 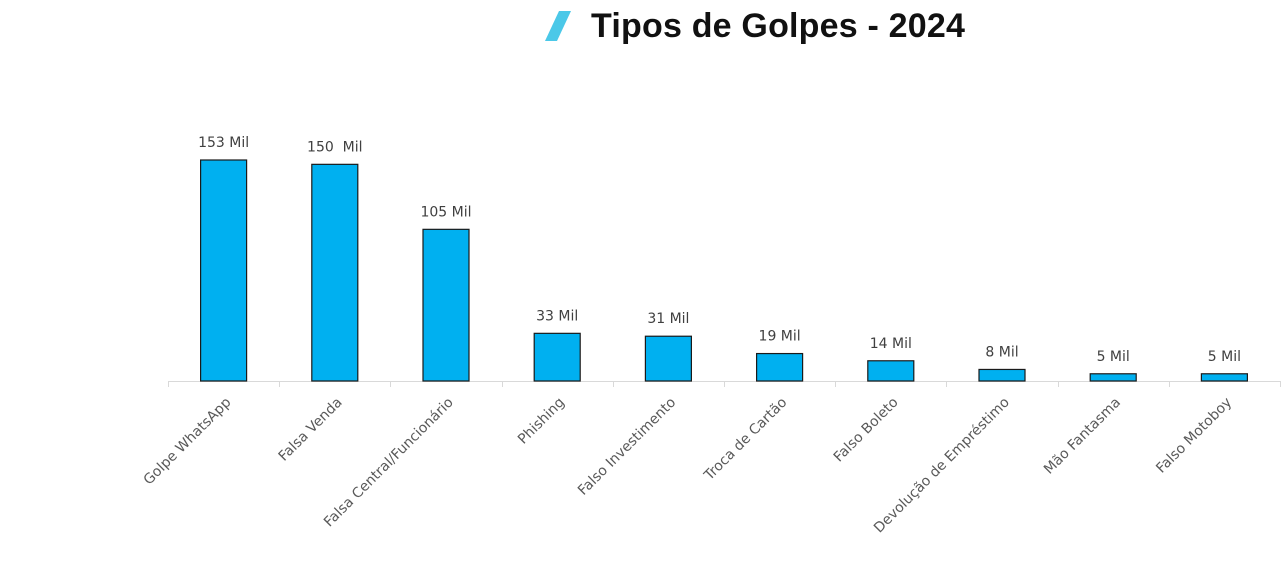 What do you see at coordinates (780, 337) in the screenshot?
I see `data-label: 19 Mil` at bounding box center [780, 337].